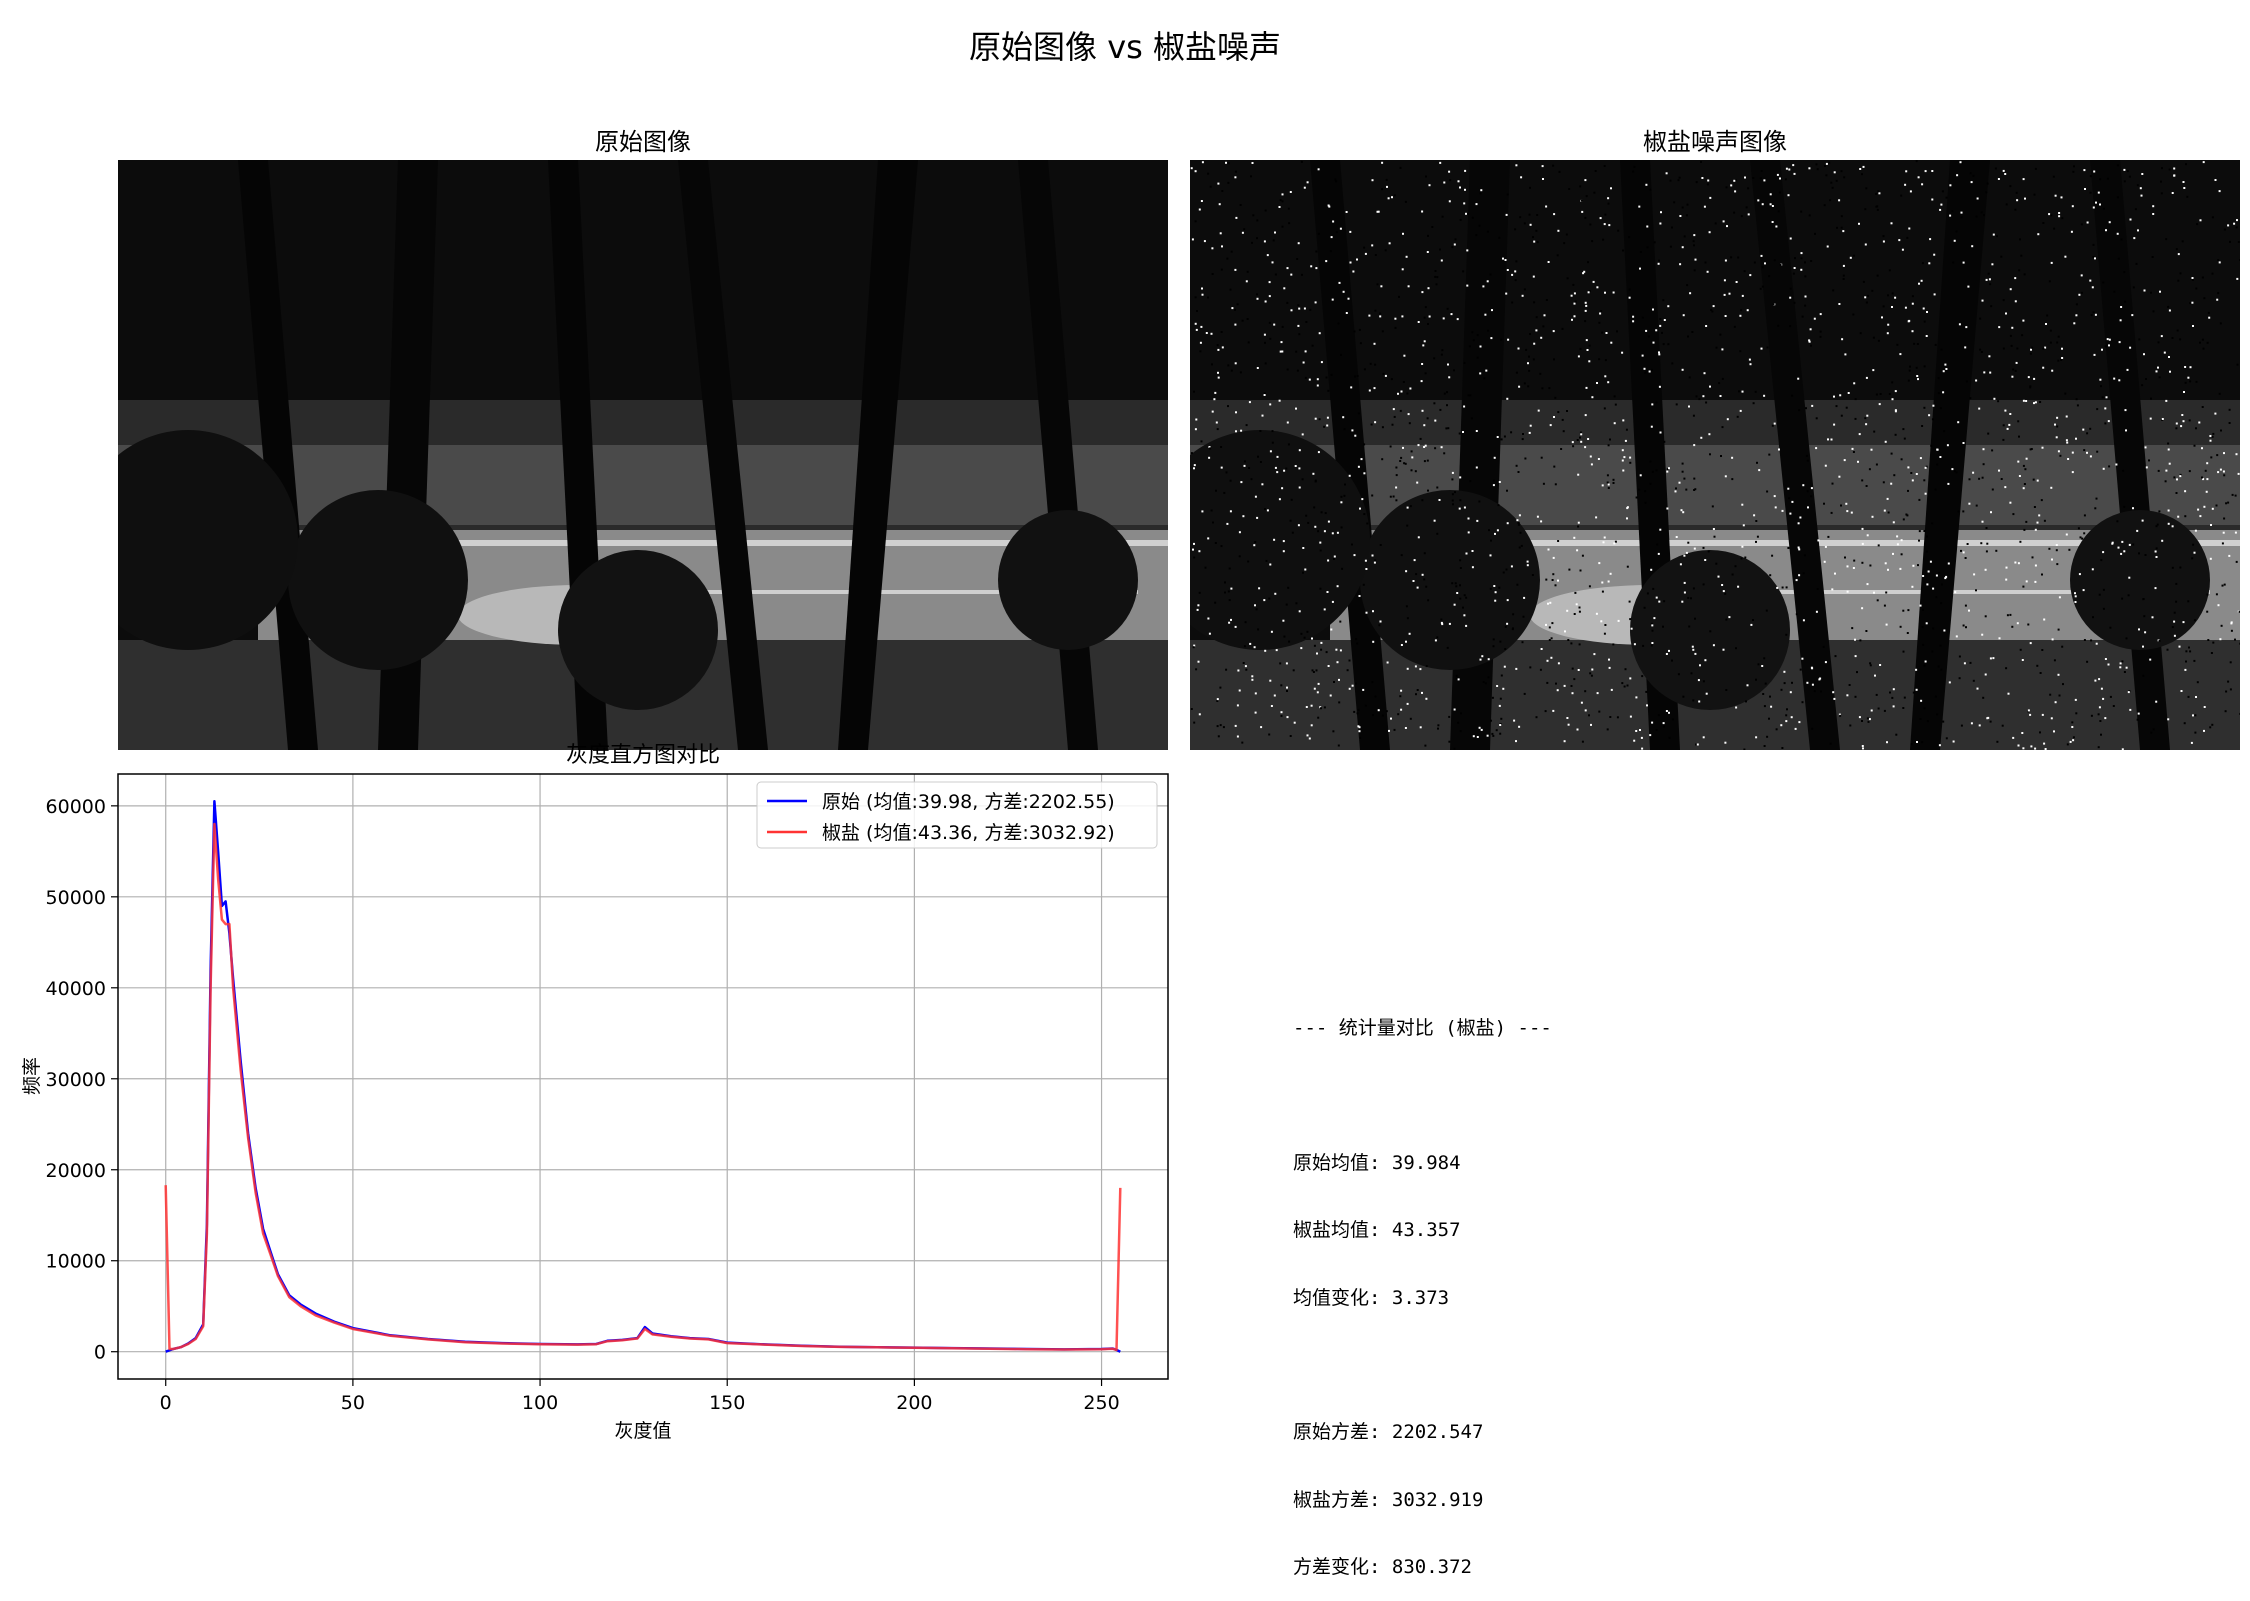  I want to click on stats-mean-noisy: 椒盐均值: 43.357, so click(1377, 1230).